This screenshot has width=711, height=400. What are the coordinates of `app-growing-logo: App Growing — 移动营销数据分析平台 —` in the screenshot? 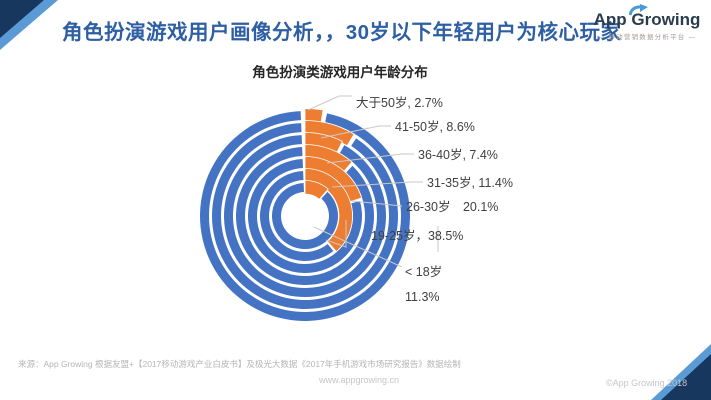 It's located at (647, 22).